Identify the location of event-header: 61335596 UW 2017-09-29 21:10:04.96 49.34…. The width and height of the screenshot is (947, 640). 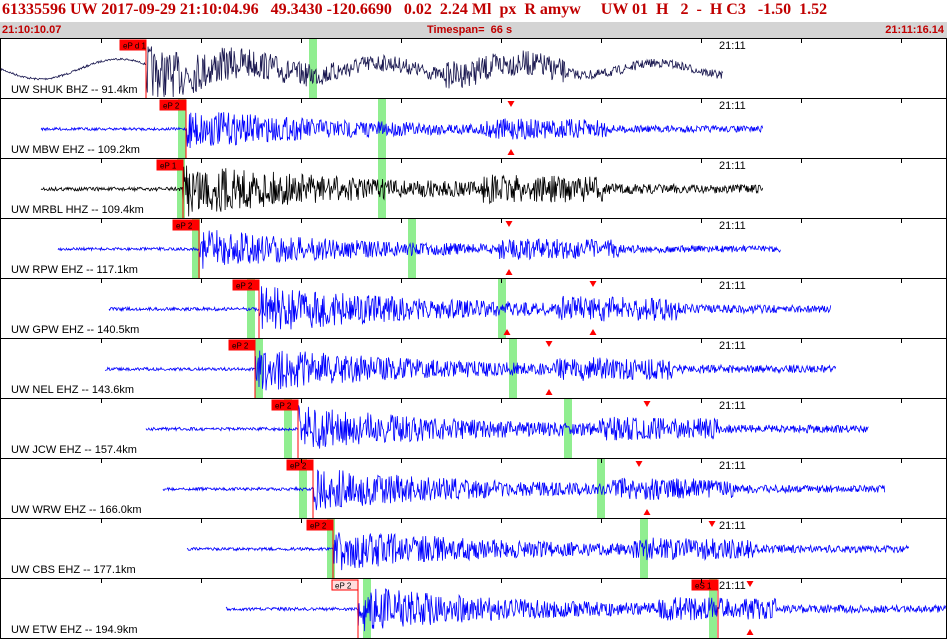
(473, 11).